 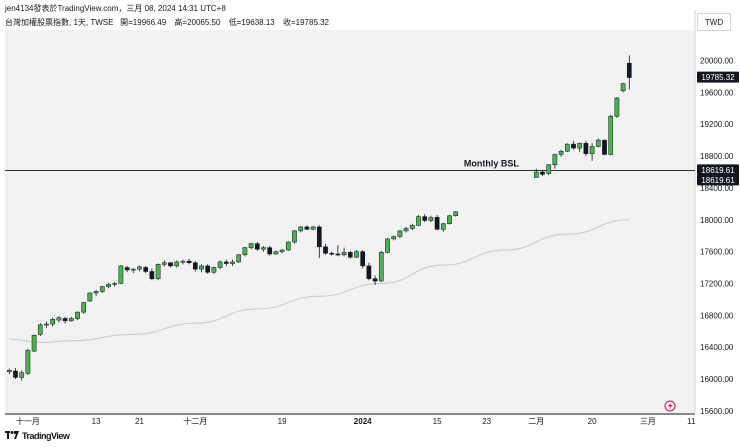 I want to click on y-tick-label: 18400.00, so click(x=717, y=188).